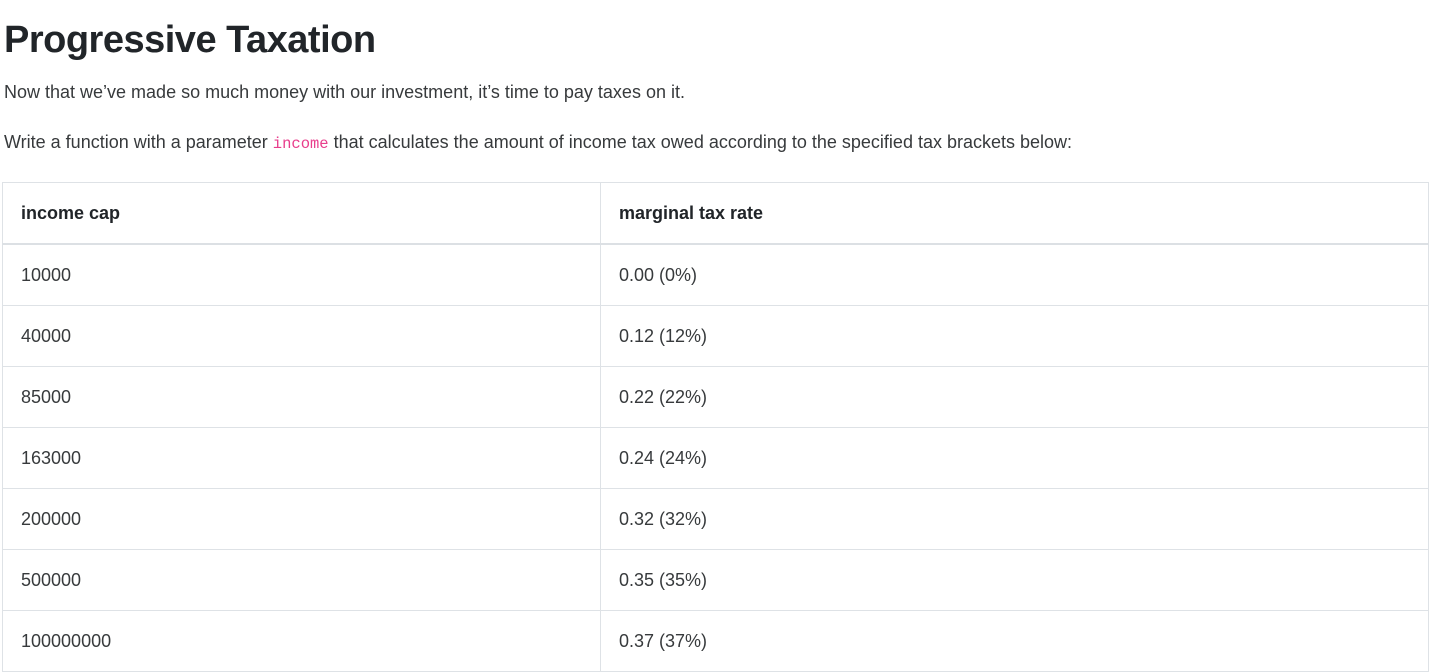 This screenshot has height=672, width=1445. Describe the element at coordinates (1014, 640) in the screenshot. I see `tax-rate-cell: 0.37 (37%)` at that location.